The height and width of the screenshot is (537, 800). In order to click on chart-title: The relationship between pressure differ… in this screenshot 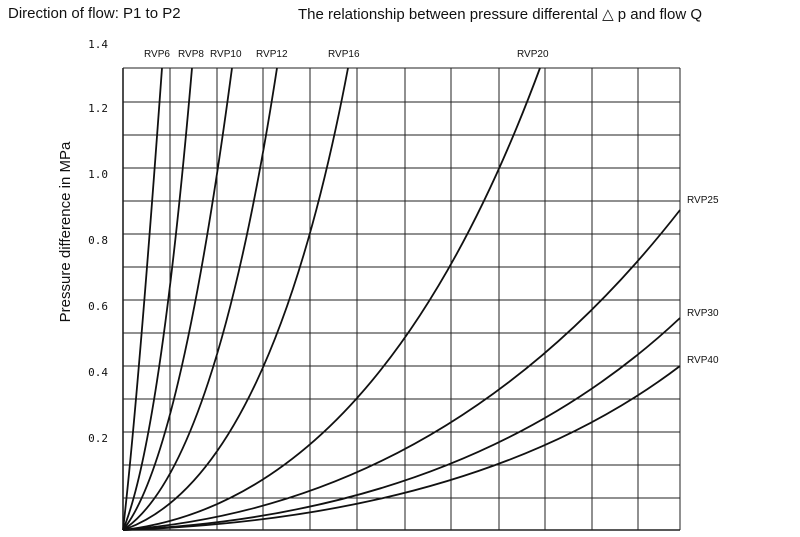, I will do `click(500, 14)`.